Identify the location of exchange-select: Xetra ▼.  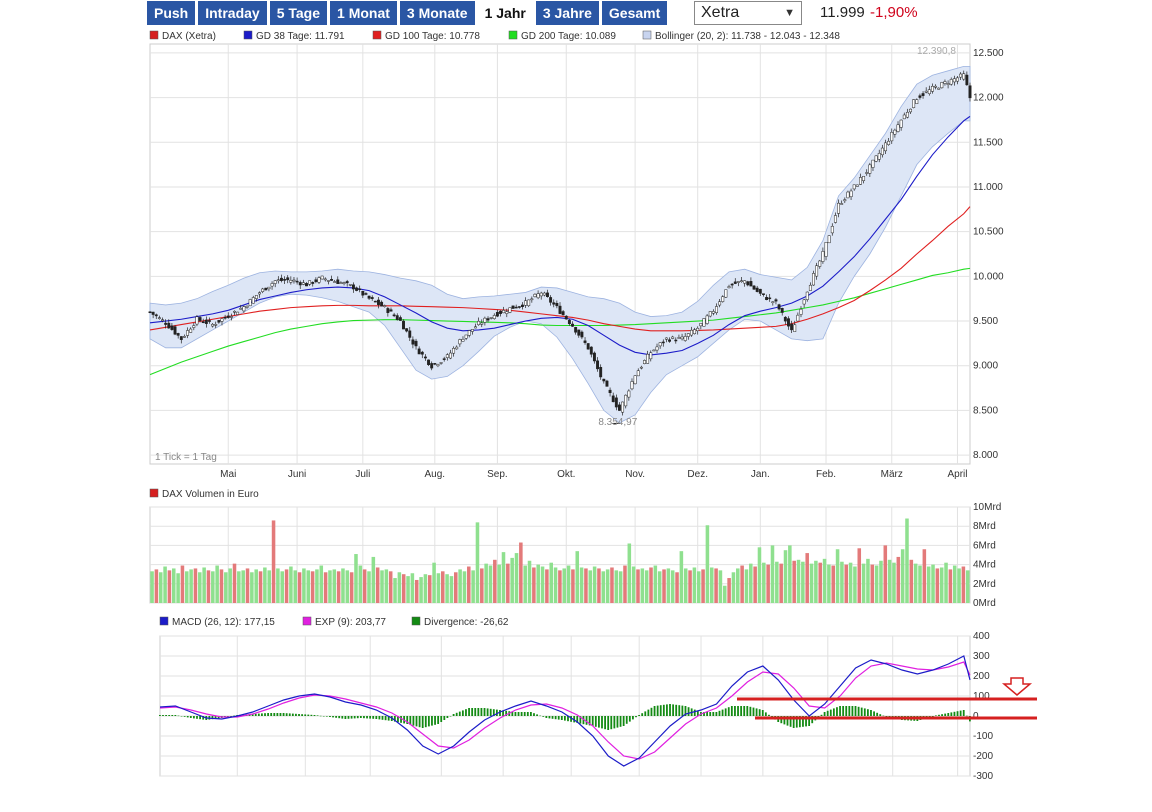
(748, 13).